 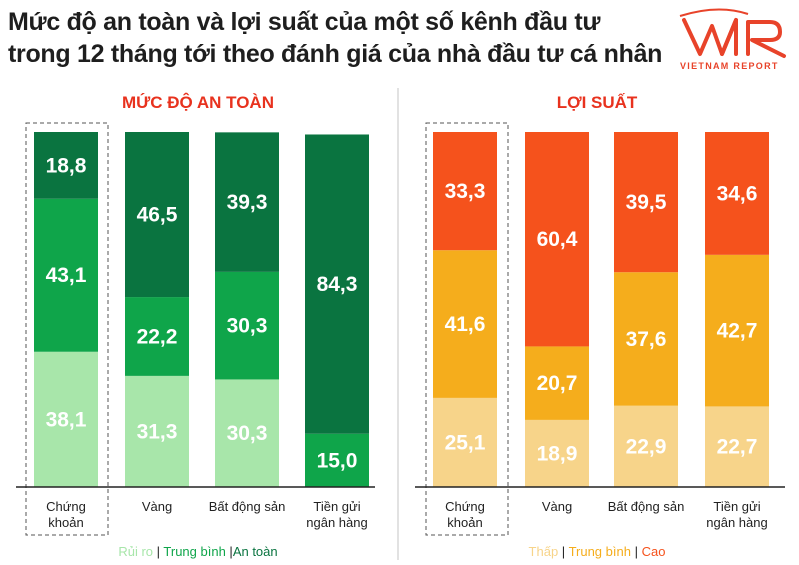 I want to click on data-label: 37,6, so click(x=646, y=339).